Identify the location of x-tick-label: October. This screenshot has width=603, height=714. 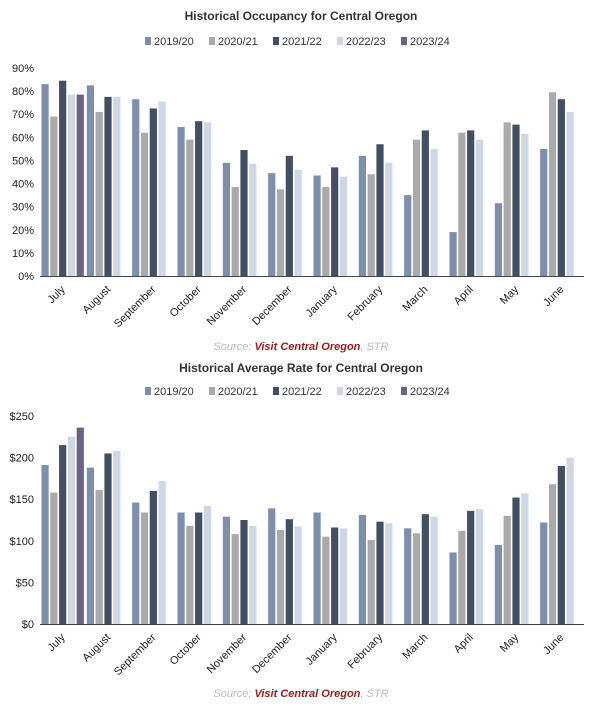
(186, 301).